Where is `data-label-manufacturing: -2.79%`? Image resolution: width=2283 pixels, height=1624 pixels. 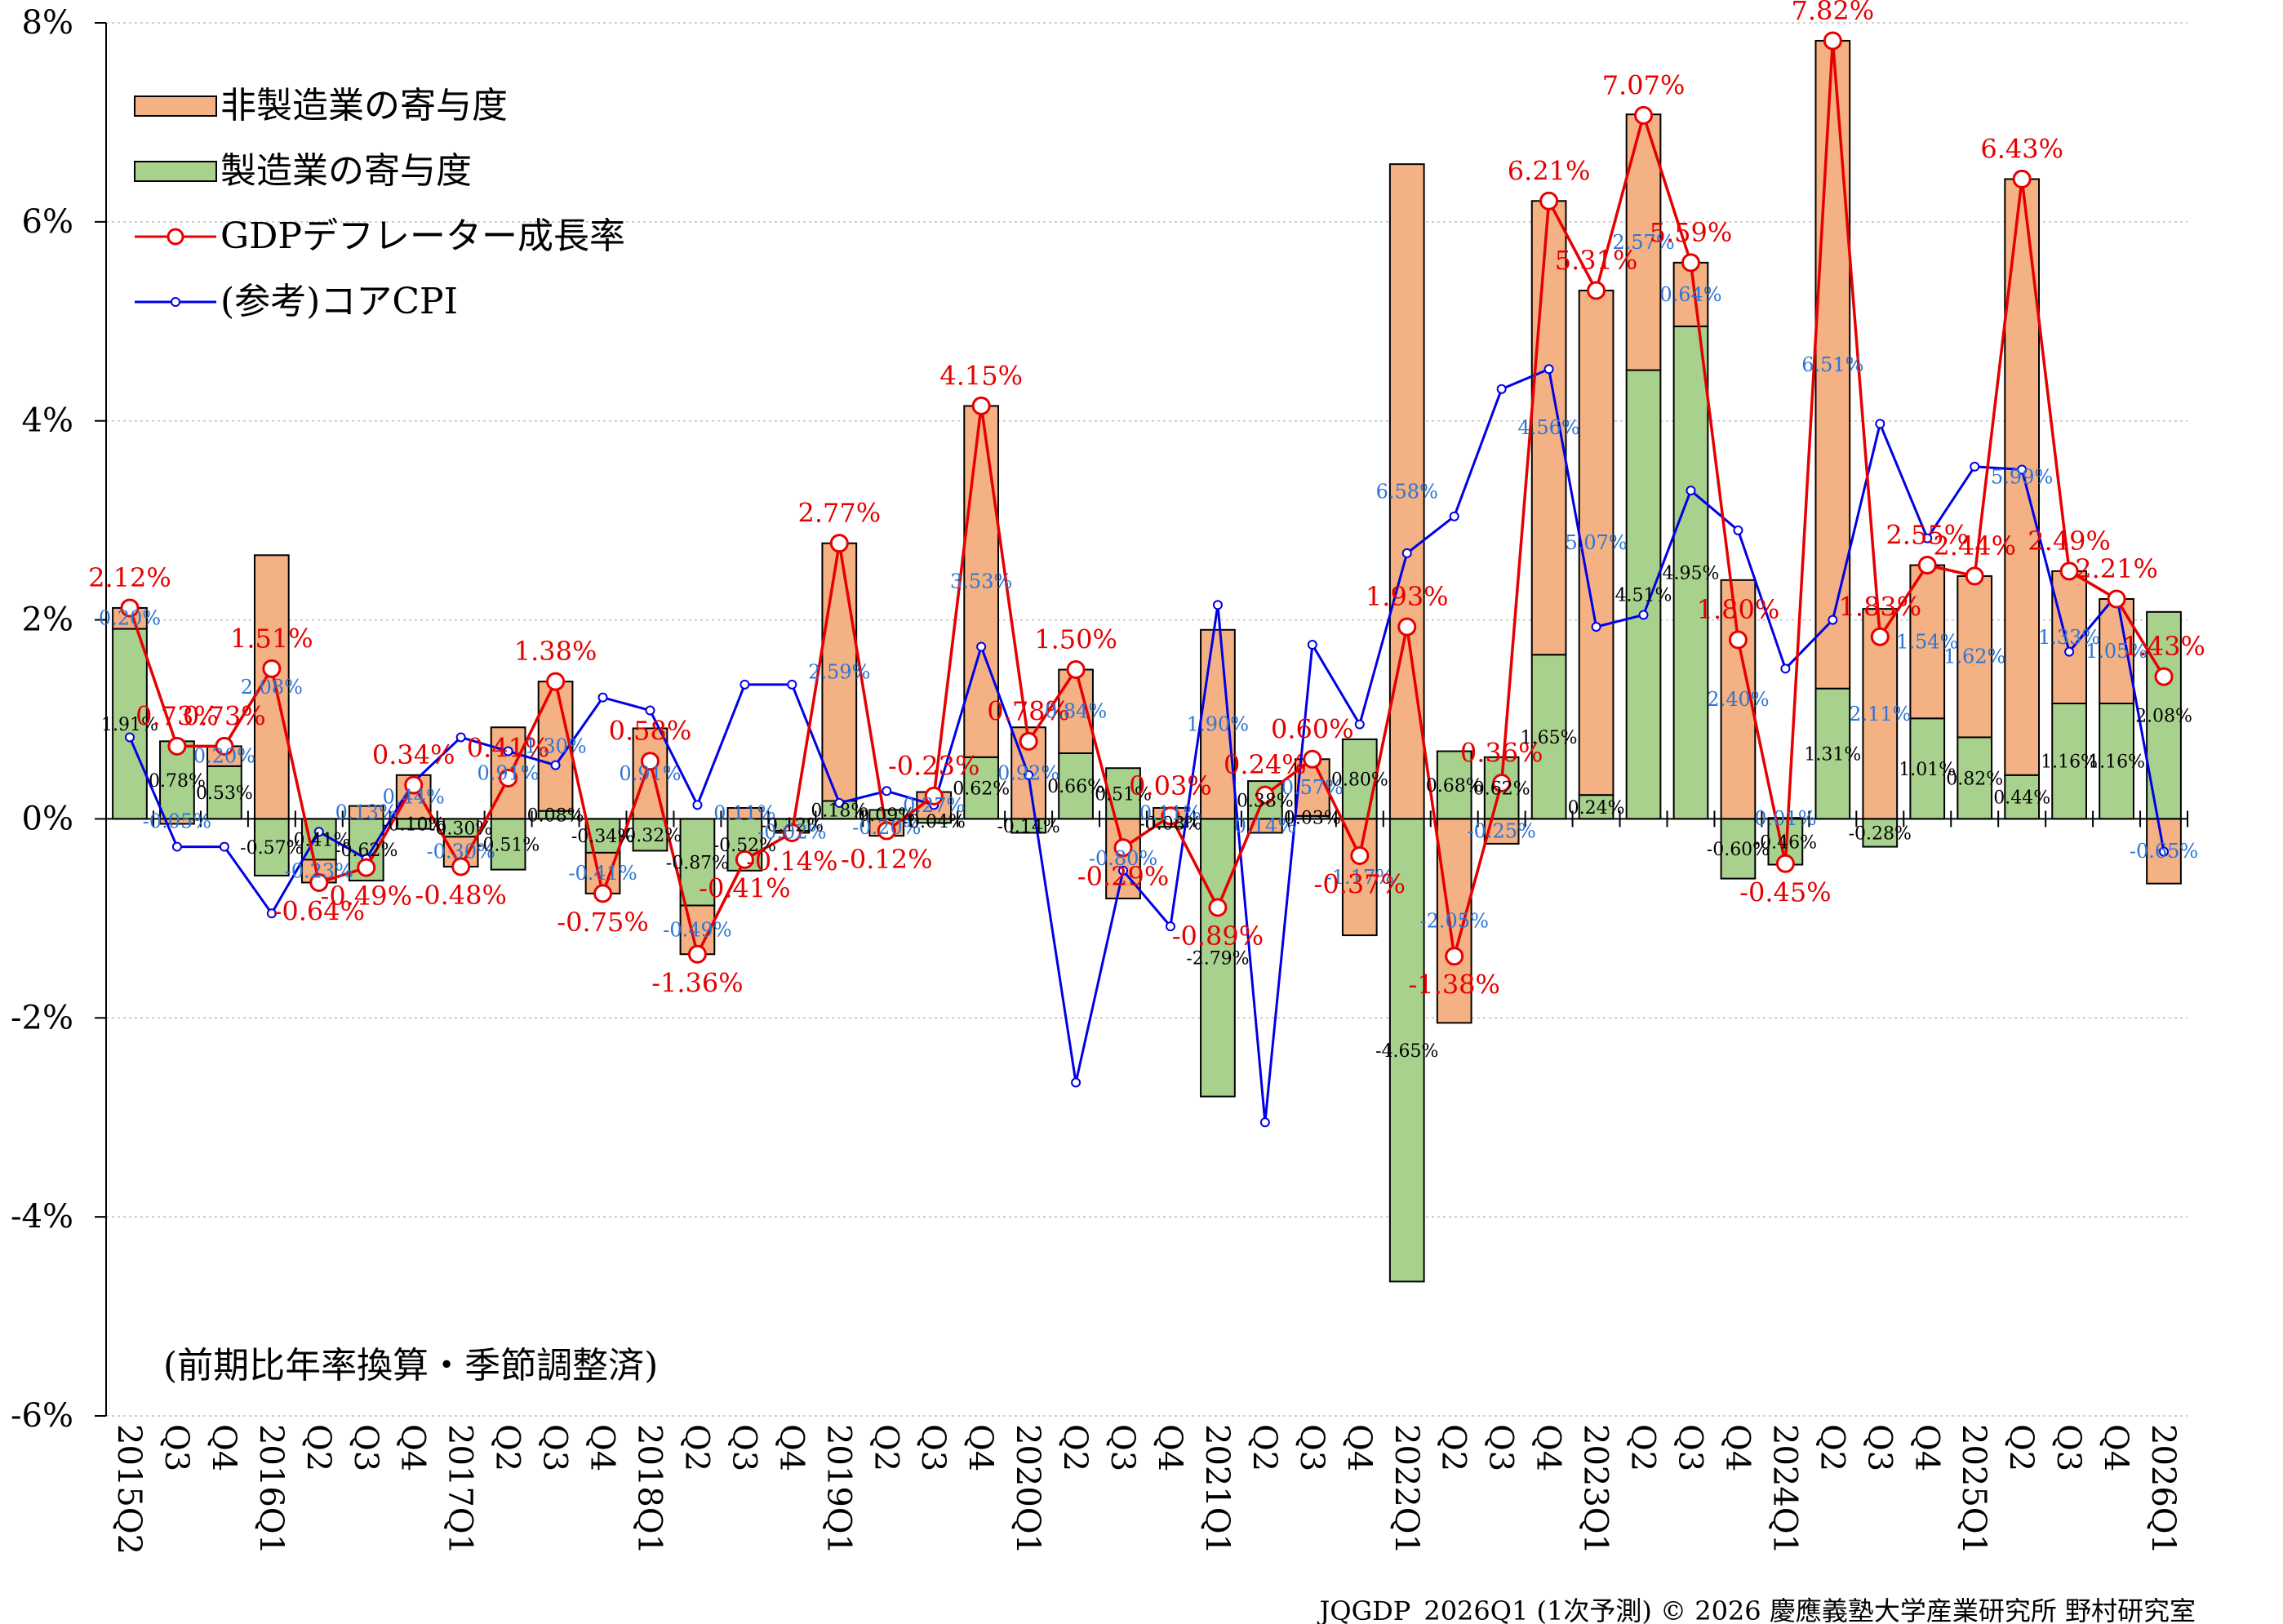 data-label-manufacturing: -2.79% is located at coordinates (1217, 959).